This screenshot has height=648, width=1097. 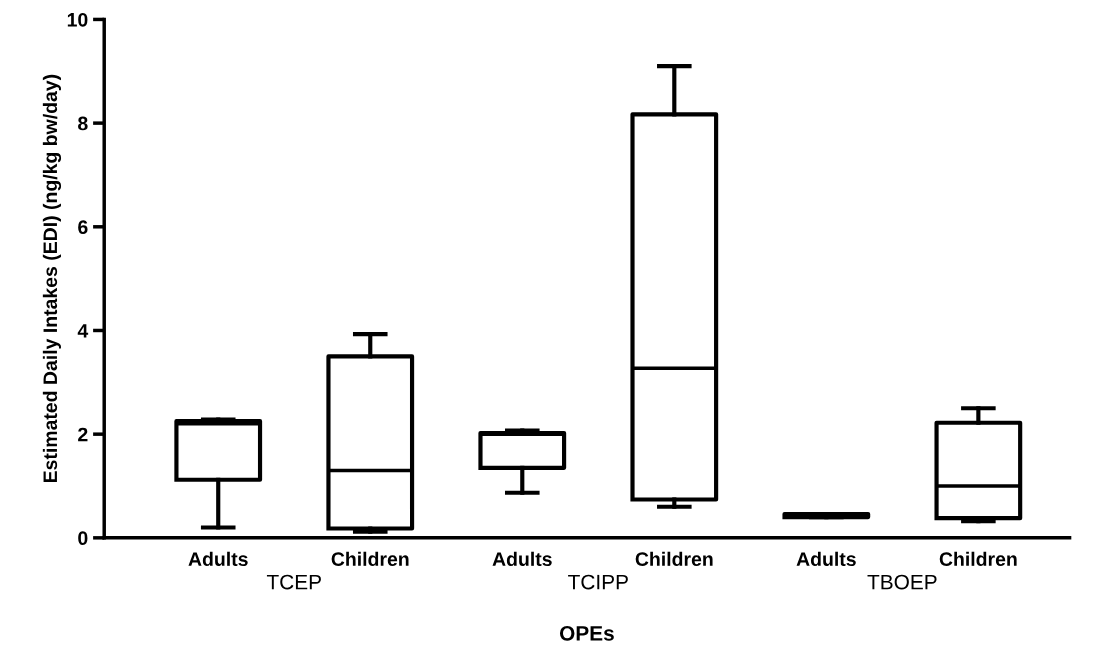 I want to click on y-tick-label: 4, so click(x=83, y=331).